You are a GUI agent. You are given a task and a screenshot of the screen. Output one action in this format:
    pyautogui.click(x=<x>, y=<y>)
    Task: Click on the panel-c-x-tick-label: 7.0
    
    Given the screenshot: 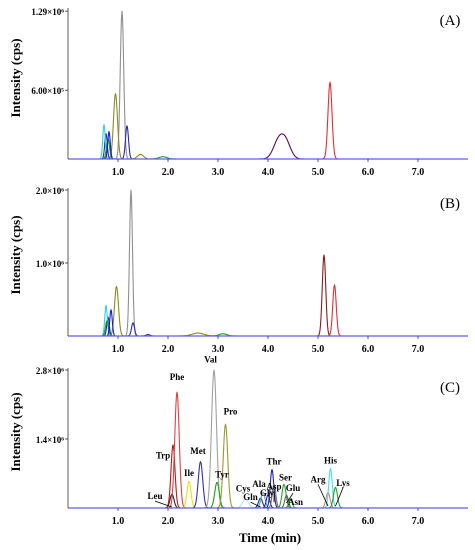 What is the action you would take?
    pyautogui.click(x=418, y=521)
    